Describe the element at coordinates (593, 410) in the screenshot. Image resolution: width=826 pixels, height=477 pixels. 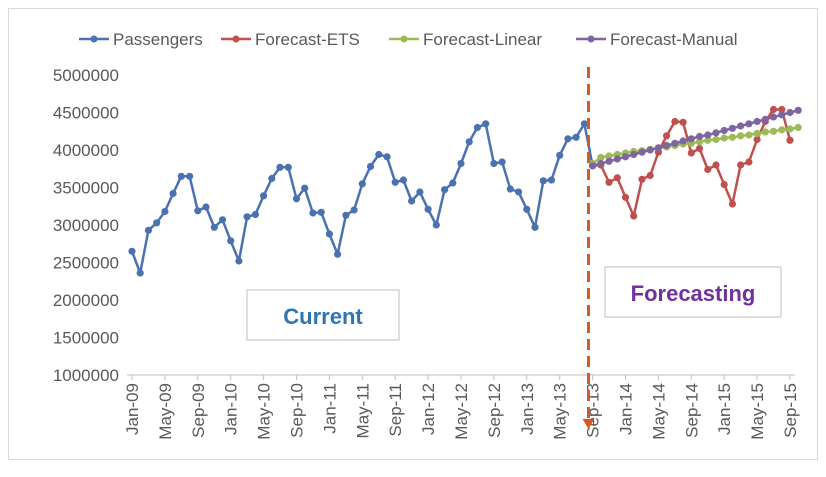
I see `x-tick-label: Sep-13` at that location.